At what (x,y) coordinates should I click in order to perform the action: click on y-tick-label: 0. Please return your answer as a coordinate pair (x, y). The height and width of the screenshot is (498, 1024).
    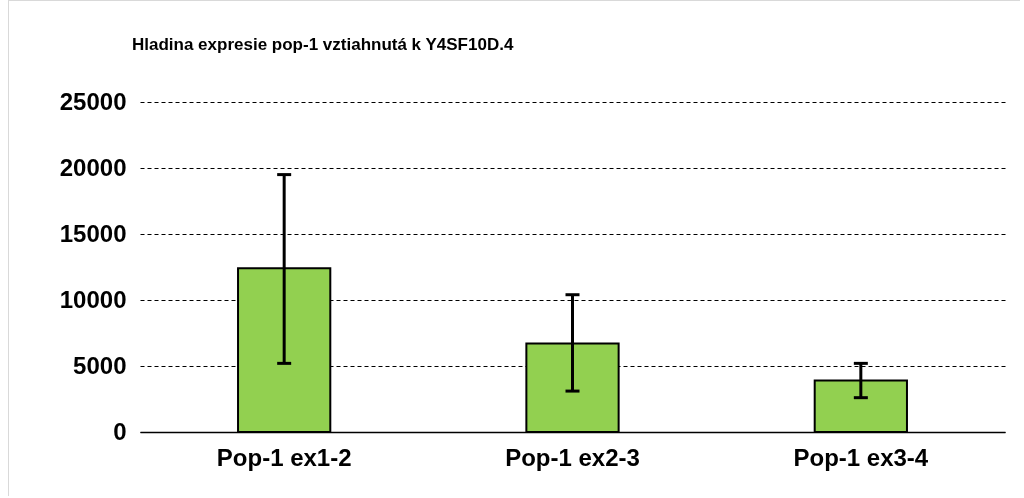
    Looking at the image, I should click on (120, 431).